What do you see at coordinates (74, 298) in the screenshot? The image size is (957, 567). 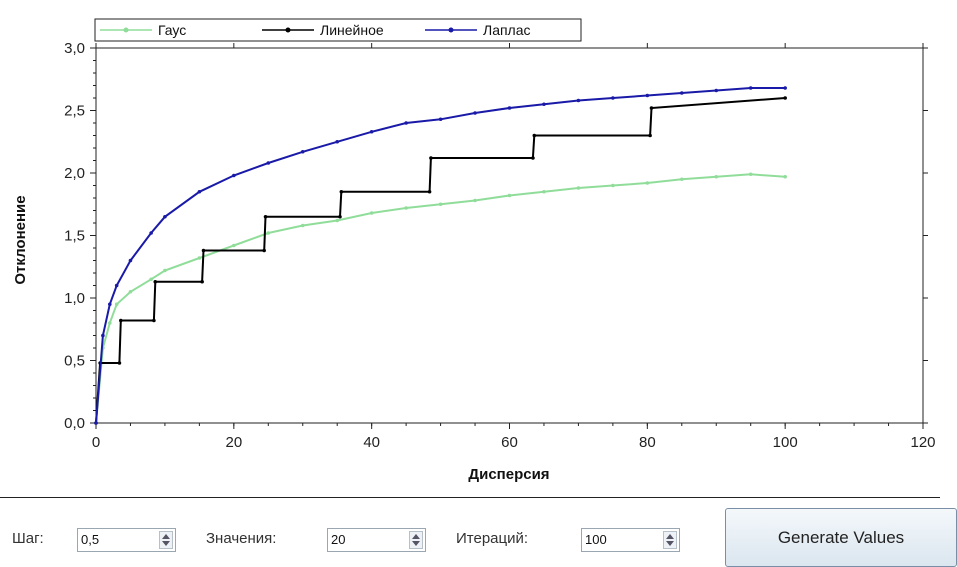 I see `y-tick-label: 1,0` at bounding box center [74, 298].